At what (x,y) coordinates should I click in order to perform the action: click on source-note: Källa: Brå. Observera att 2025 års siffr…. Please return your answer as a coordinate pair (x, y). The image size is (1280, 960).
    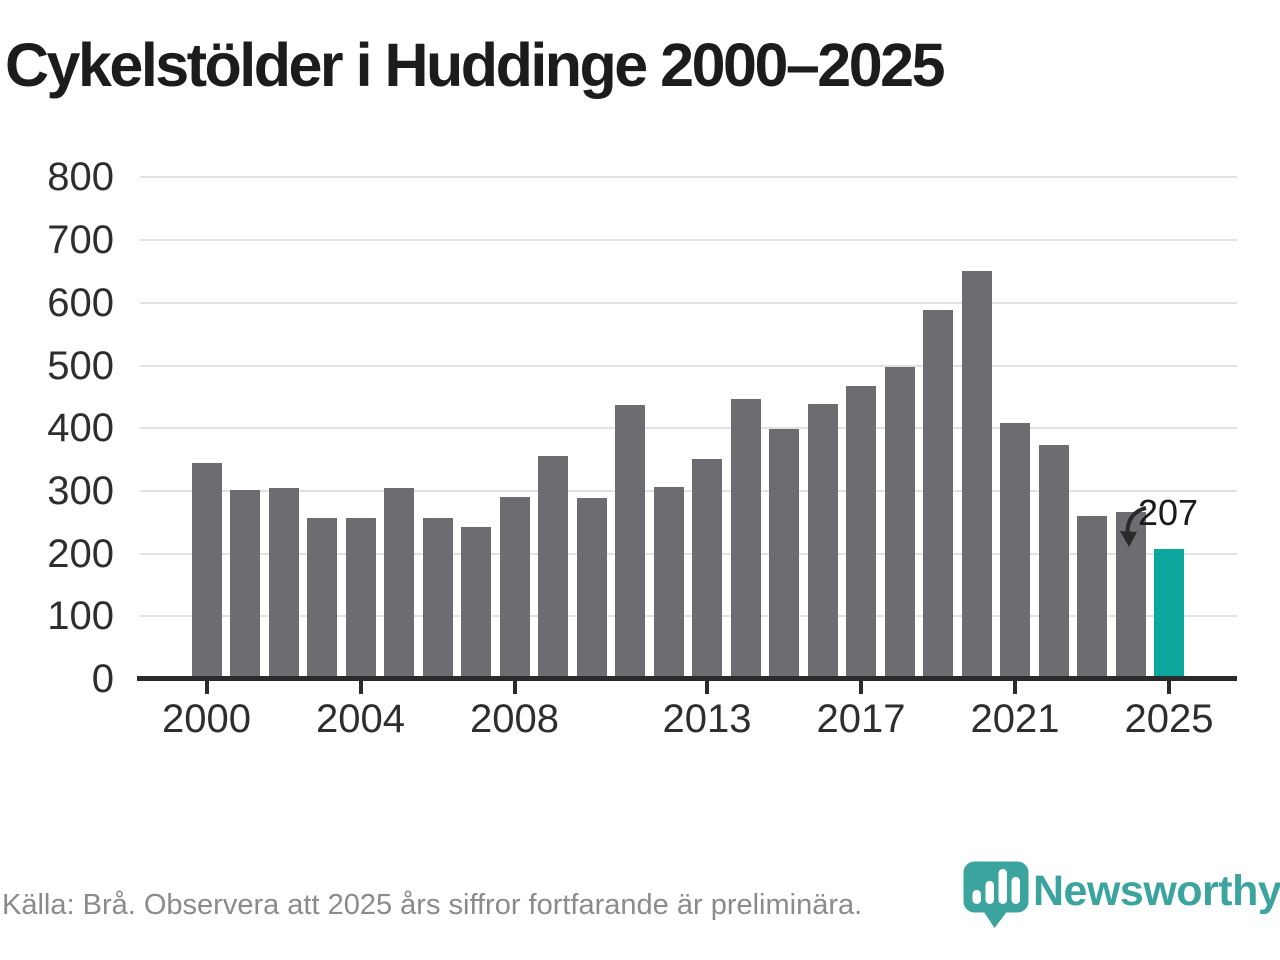
    Looking at the image, I should click on (432, 905).